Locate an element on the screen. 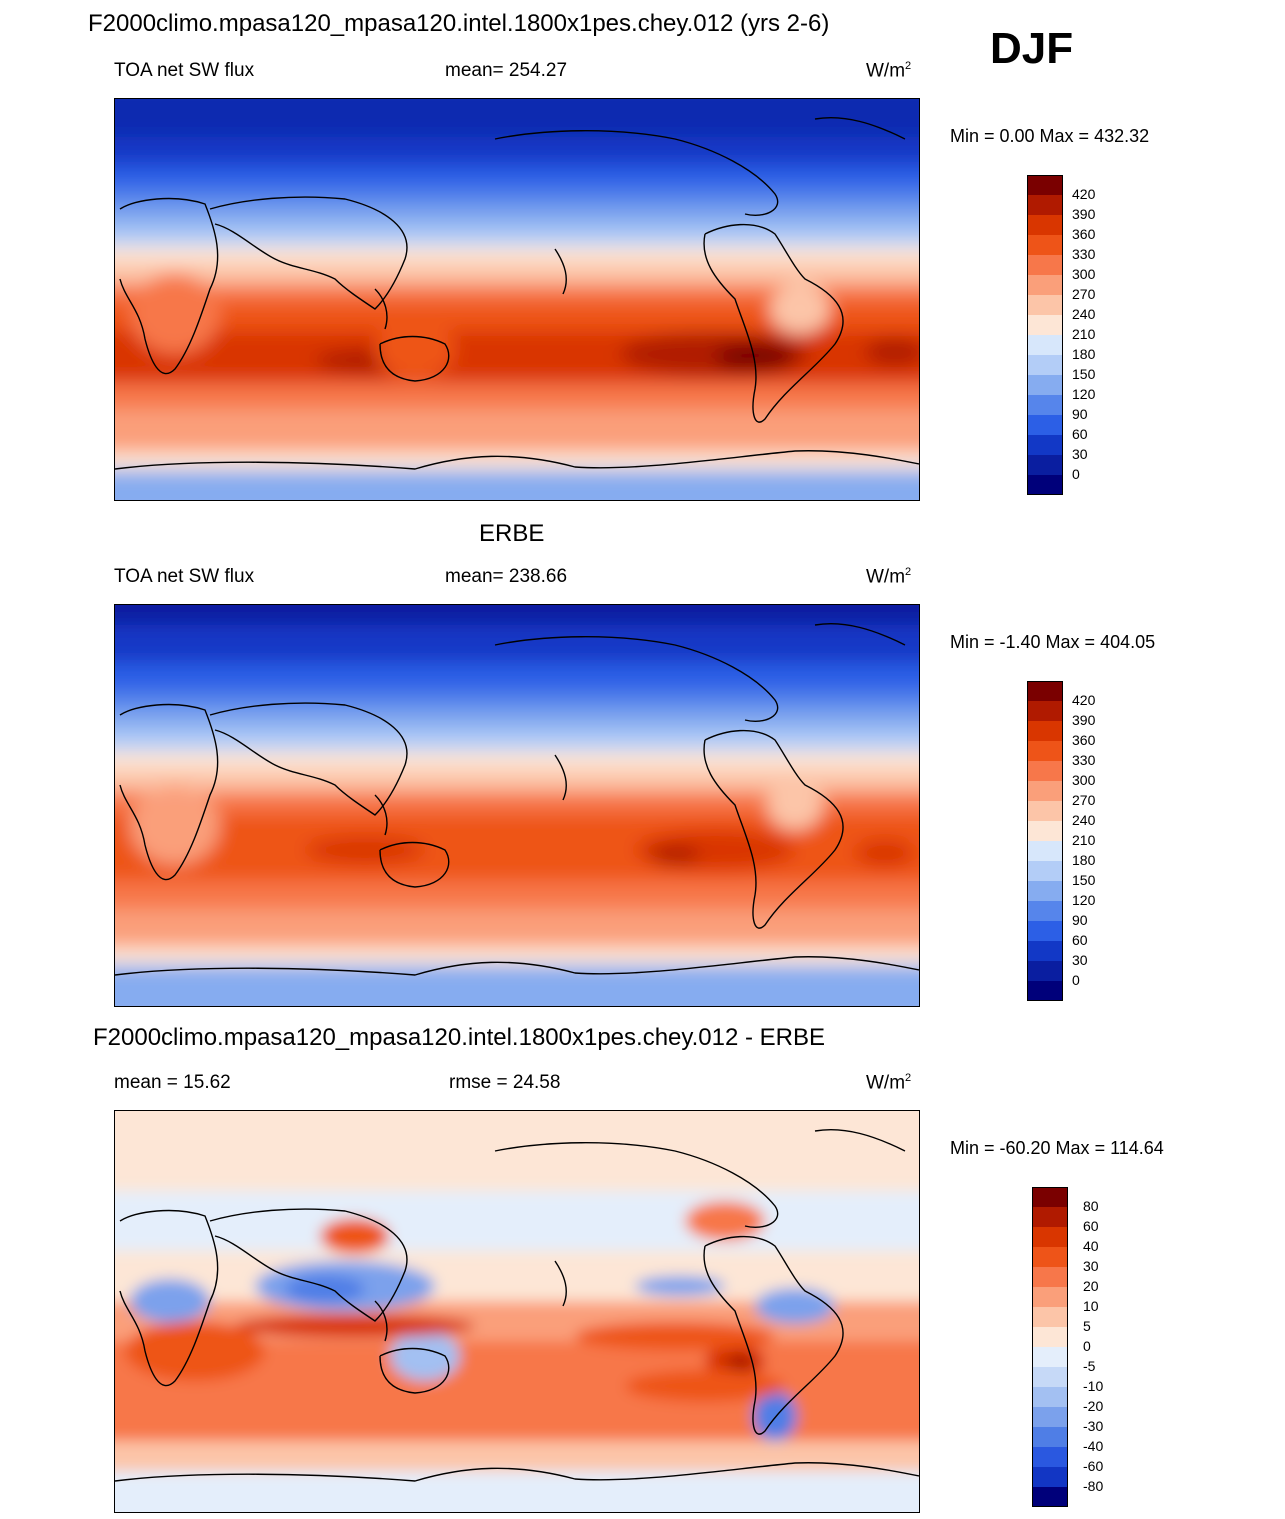 The image size is (1285, 1519). panel3-colorbar is located at coordinates (1050, 1347).